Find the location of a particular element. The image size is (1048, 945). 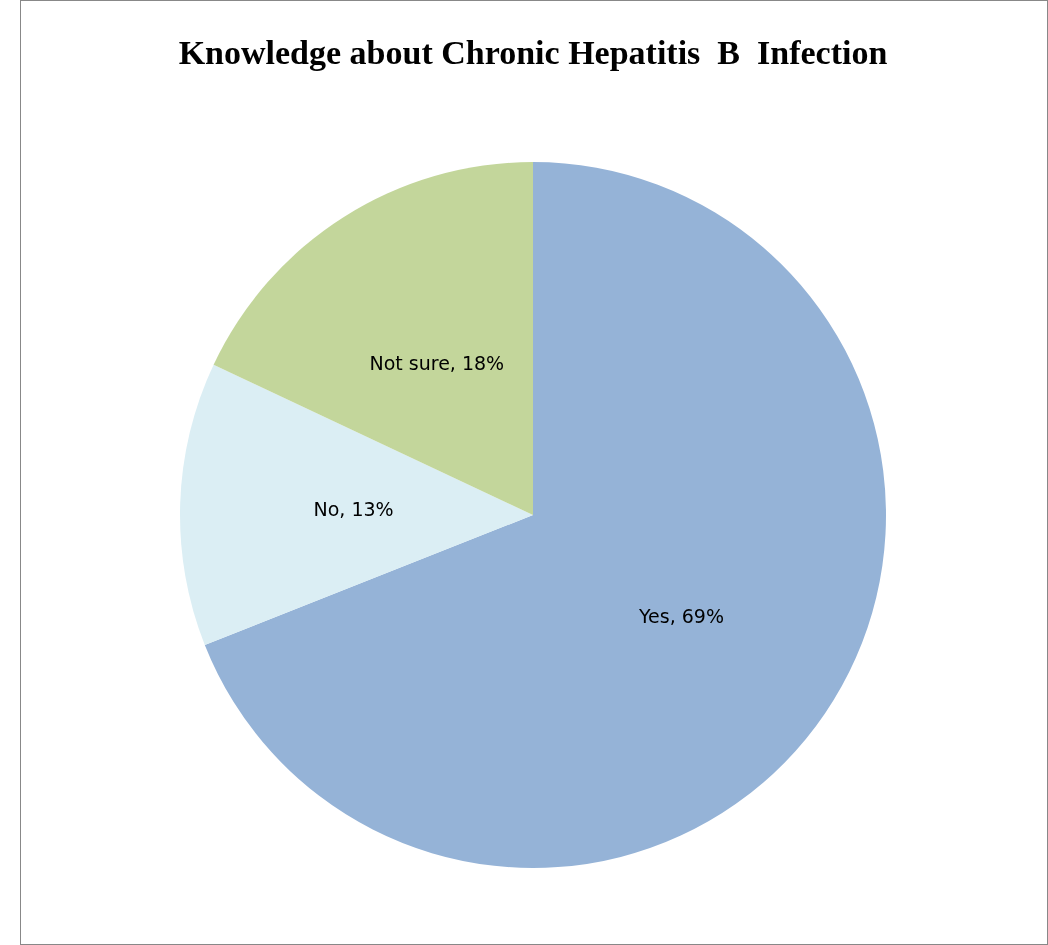

slice-label: Yes is located at coordinates (653, 615).